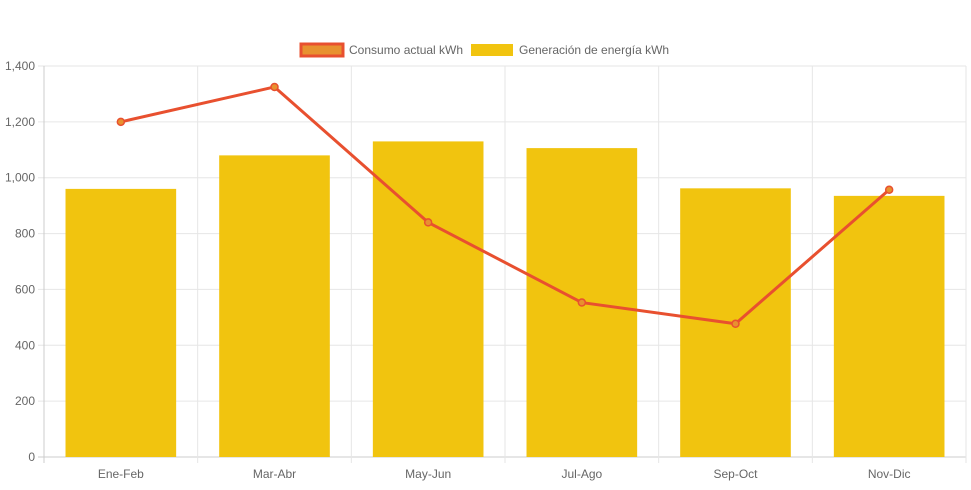  Describe the element at coordinates (274, 474) in the screenshot. I see `x-tick-label: Mar-Abr` at that location.